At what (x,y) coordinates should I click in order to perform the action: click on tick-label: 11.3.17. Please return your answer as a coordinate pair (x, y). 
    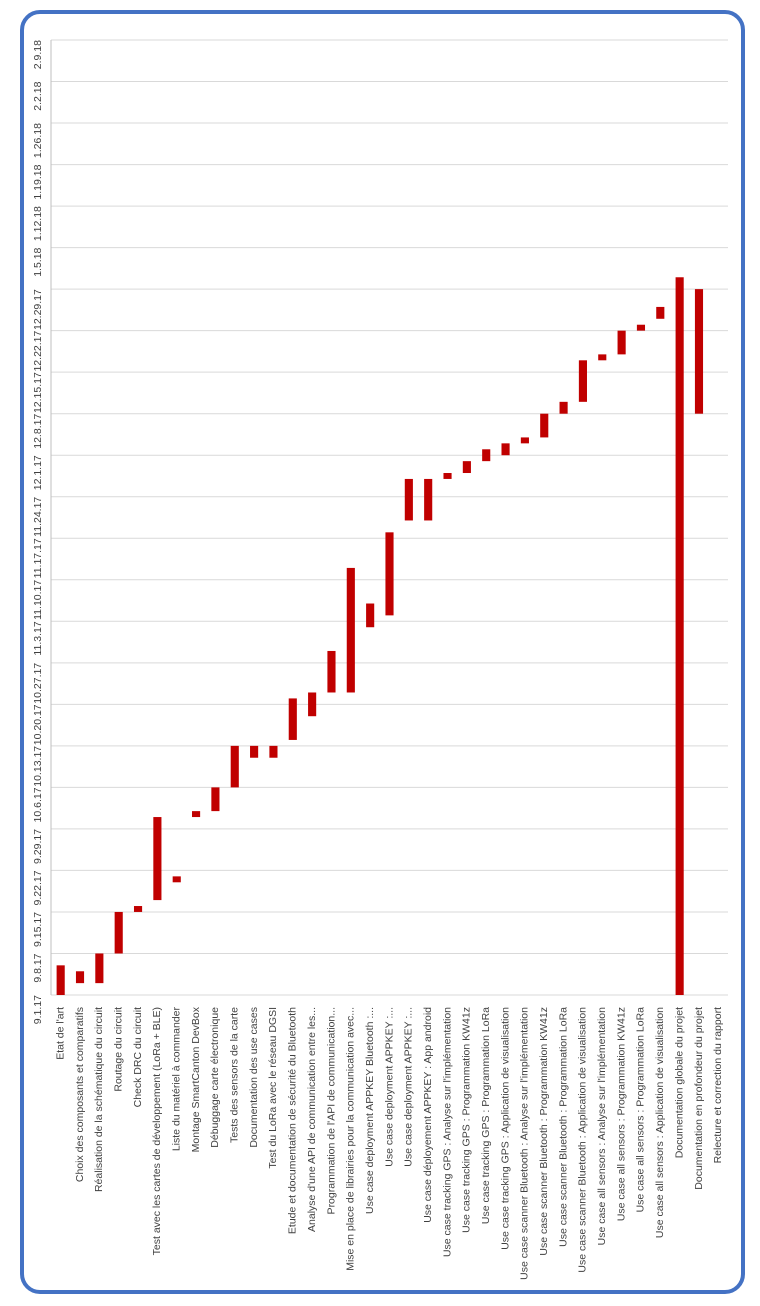
    Looking at the image, I should click on (38, 638).